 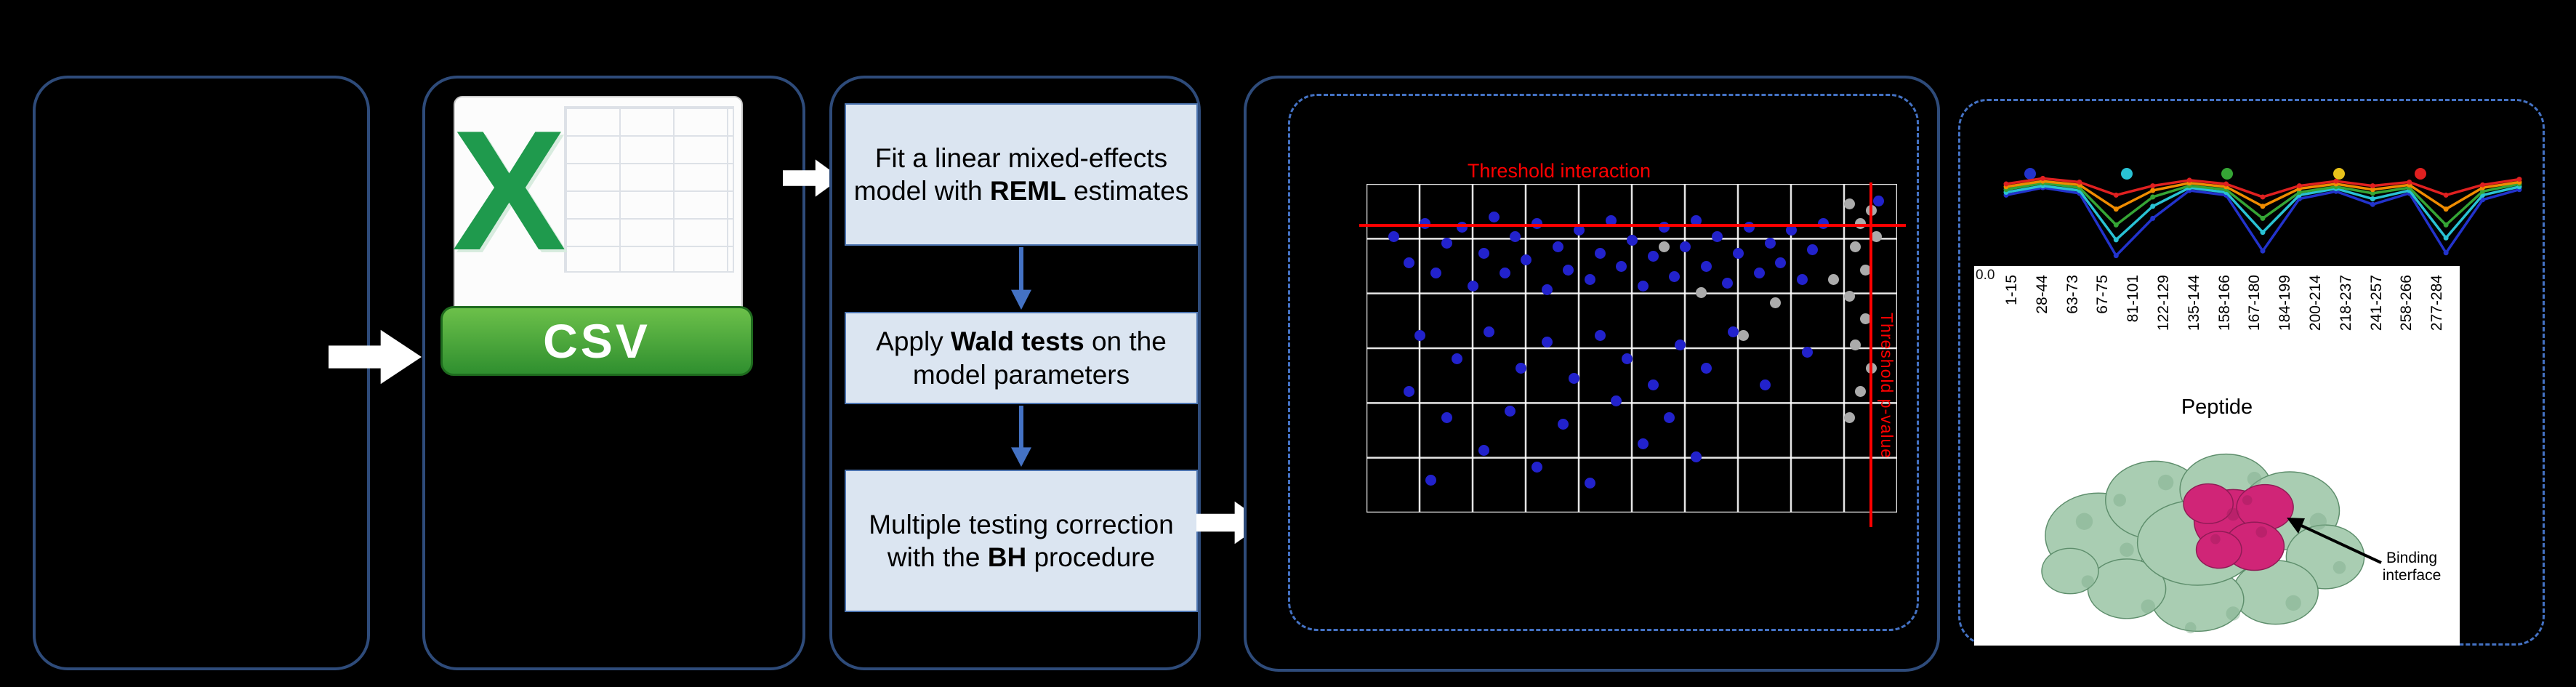 What do you see at coordinates (2238, 527) in the screenshot?
I see `binding-interface-region` at bounding box center [2238, 527].